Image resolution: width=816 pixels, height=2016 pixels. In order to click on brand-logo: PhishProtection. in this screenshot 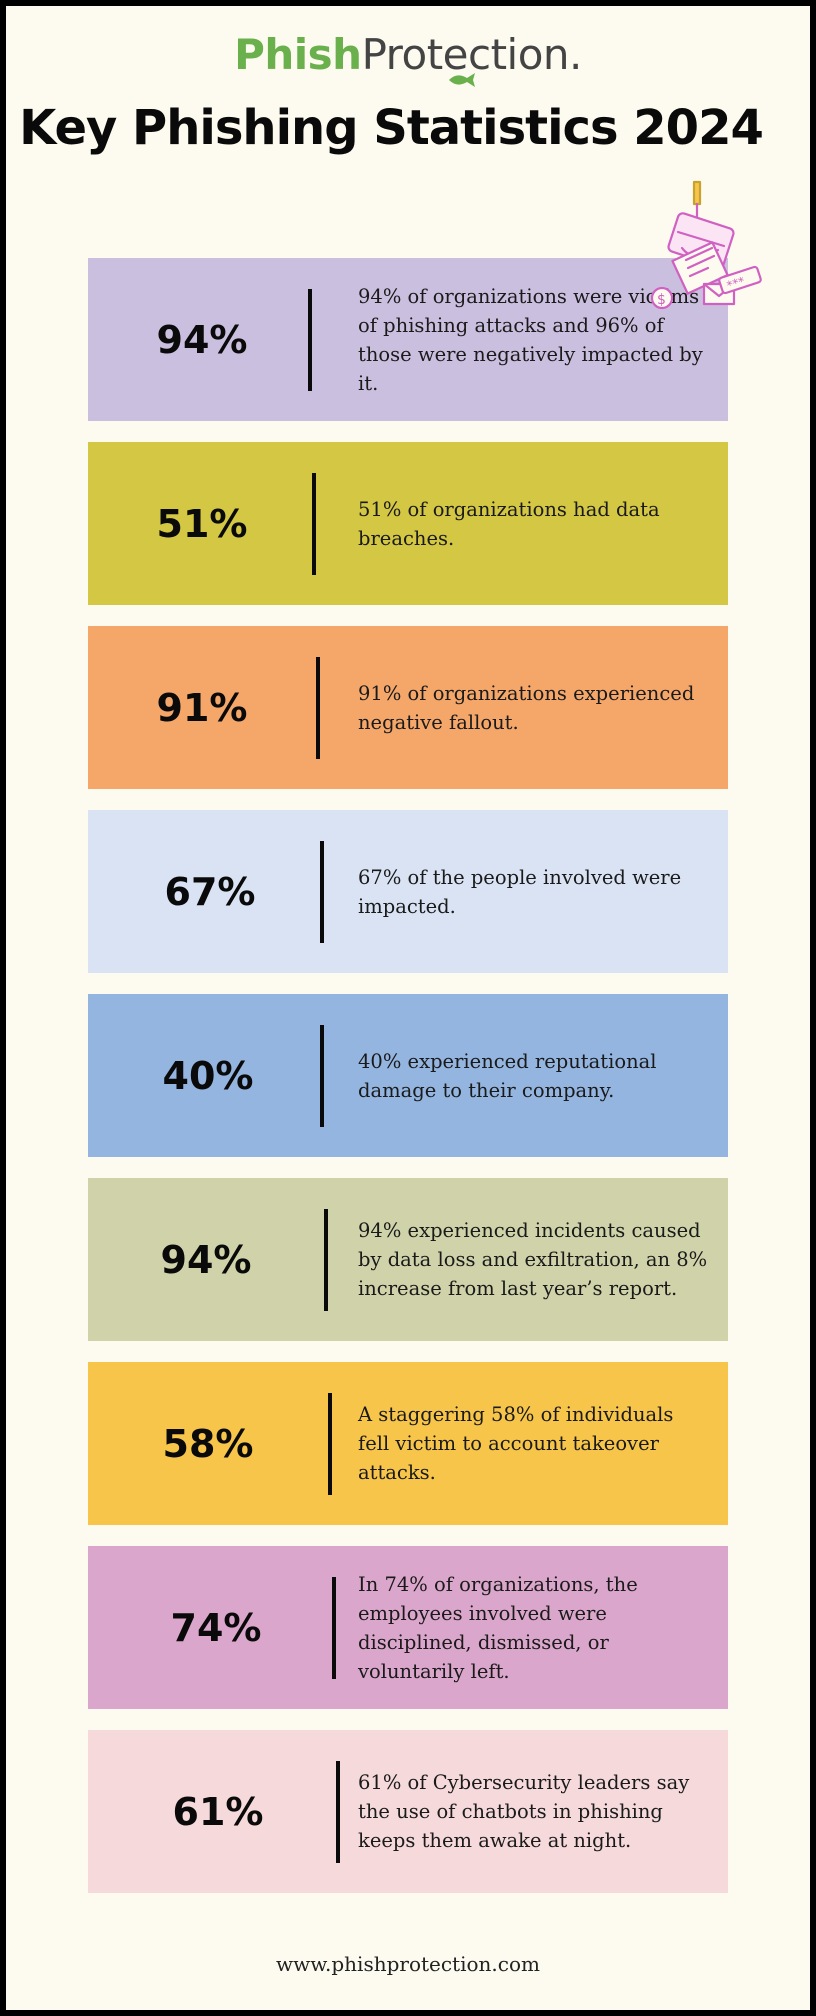, I will do `click(408, 58)`.